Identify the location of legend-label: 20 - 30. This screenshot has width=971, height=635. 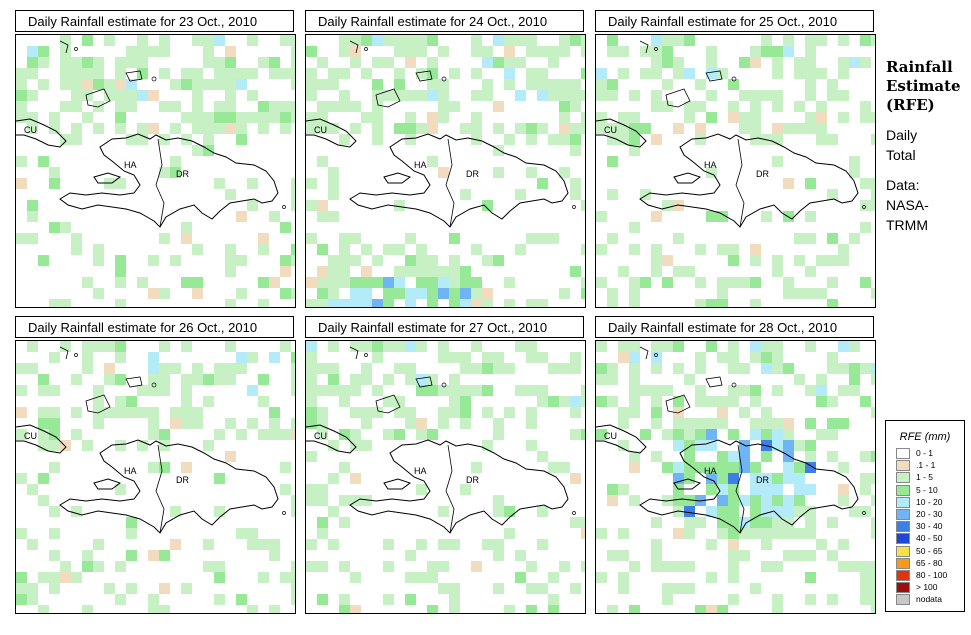
(929, 513).